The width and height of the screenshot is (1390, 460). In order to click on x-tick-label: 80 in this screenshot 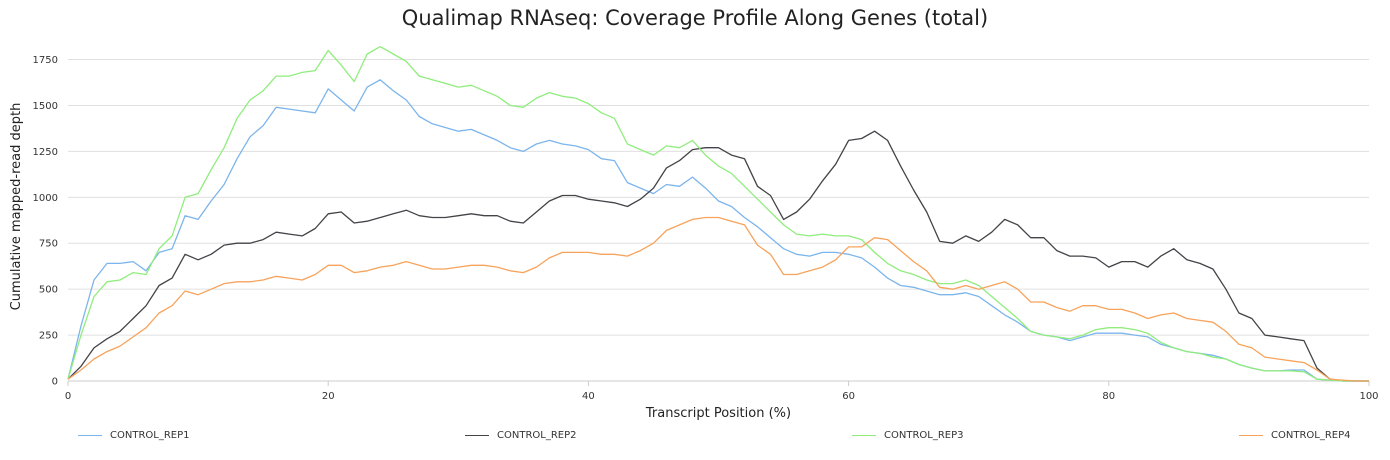, I will do `click(1108, 396)`.